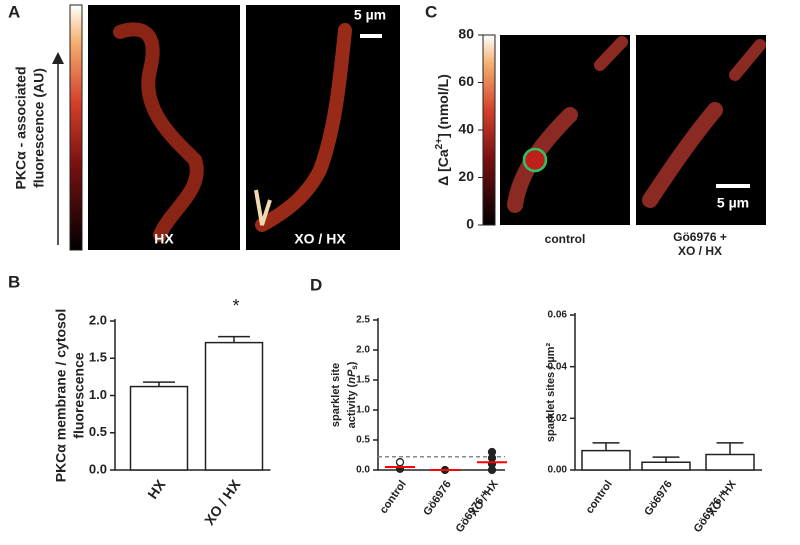  What do you see at coordinates (535, 160) in the screenshot?
I see `roi` at bounding box center [535, 160].